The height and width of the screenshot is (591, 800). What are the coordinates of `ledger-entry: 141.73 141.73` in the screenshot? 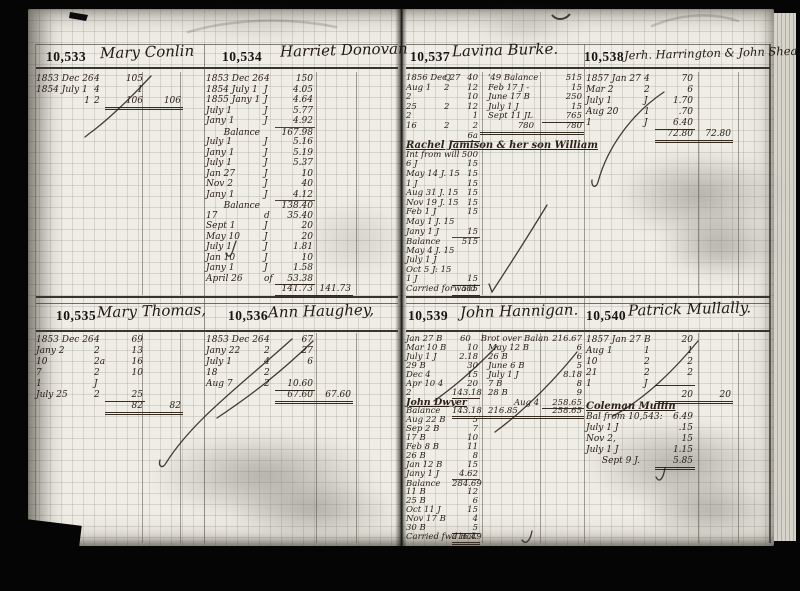 It's located at (302, 291).